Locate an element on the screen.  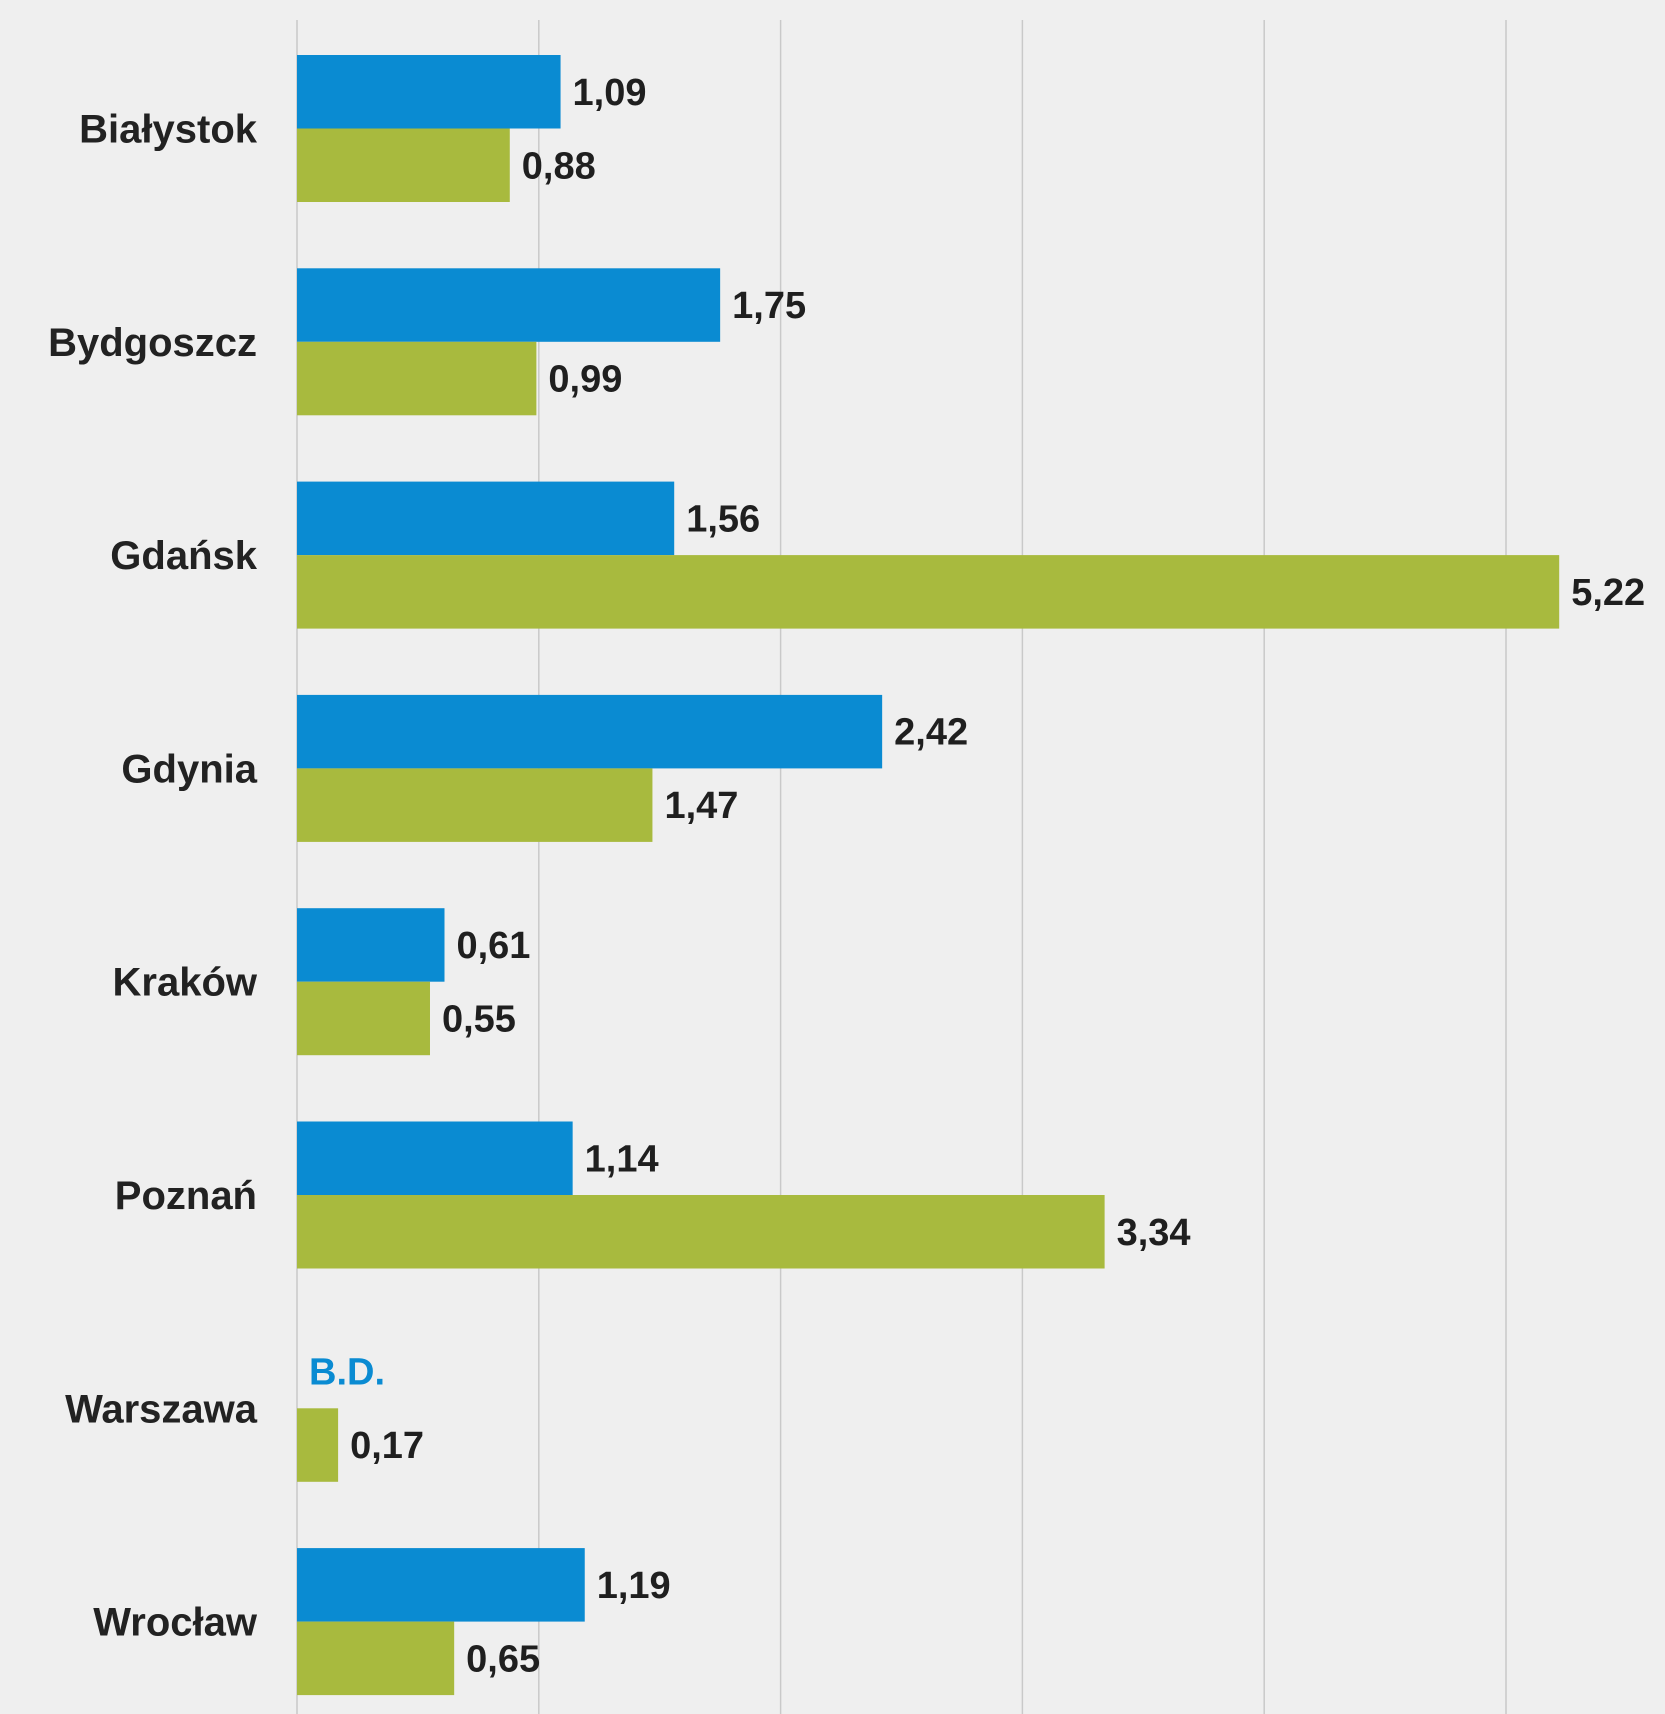
value-label: 0,88 is located at coordinates (559, 166).